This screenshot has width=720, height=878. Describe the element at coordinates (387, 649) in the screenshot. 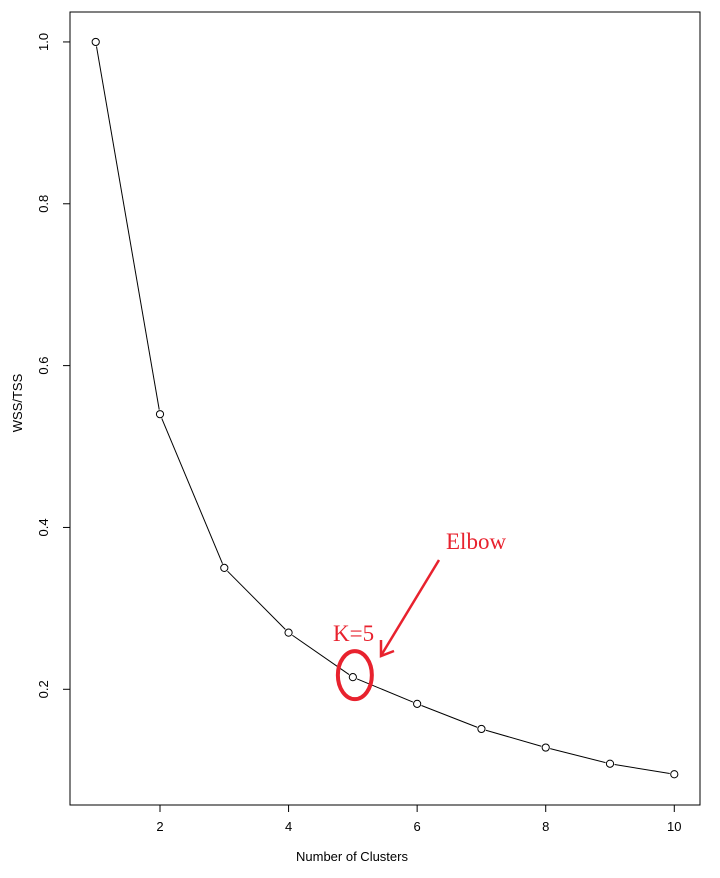

I see `elbow-arrow-head` at that location.